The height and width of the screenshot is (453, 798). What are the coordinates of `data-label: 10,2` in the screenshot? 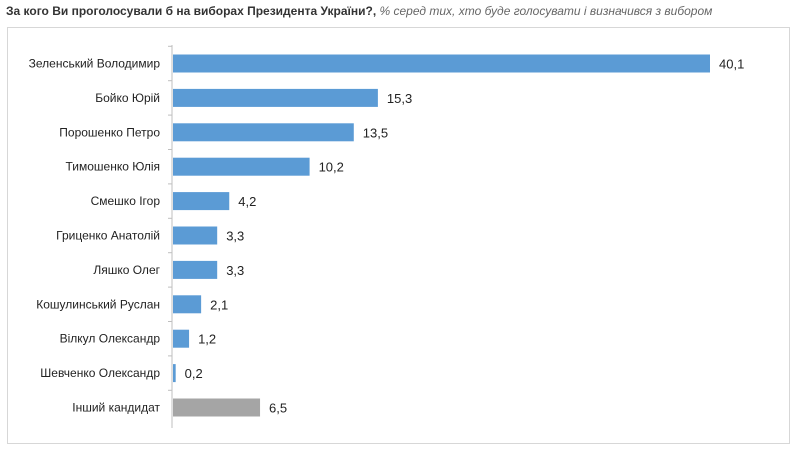 It's located at (331, 167).